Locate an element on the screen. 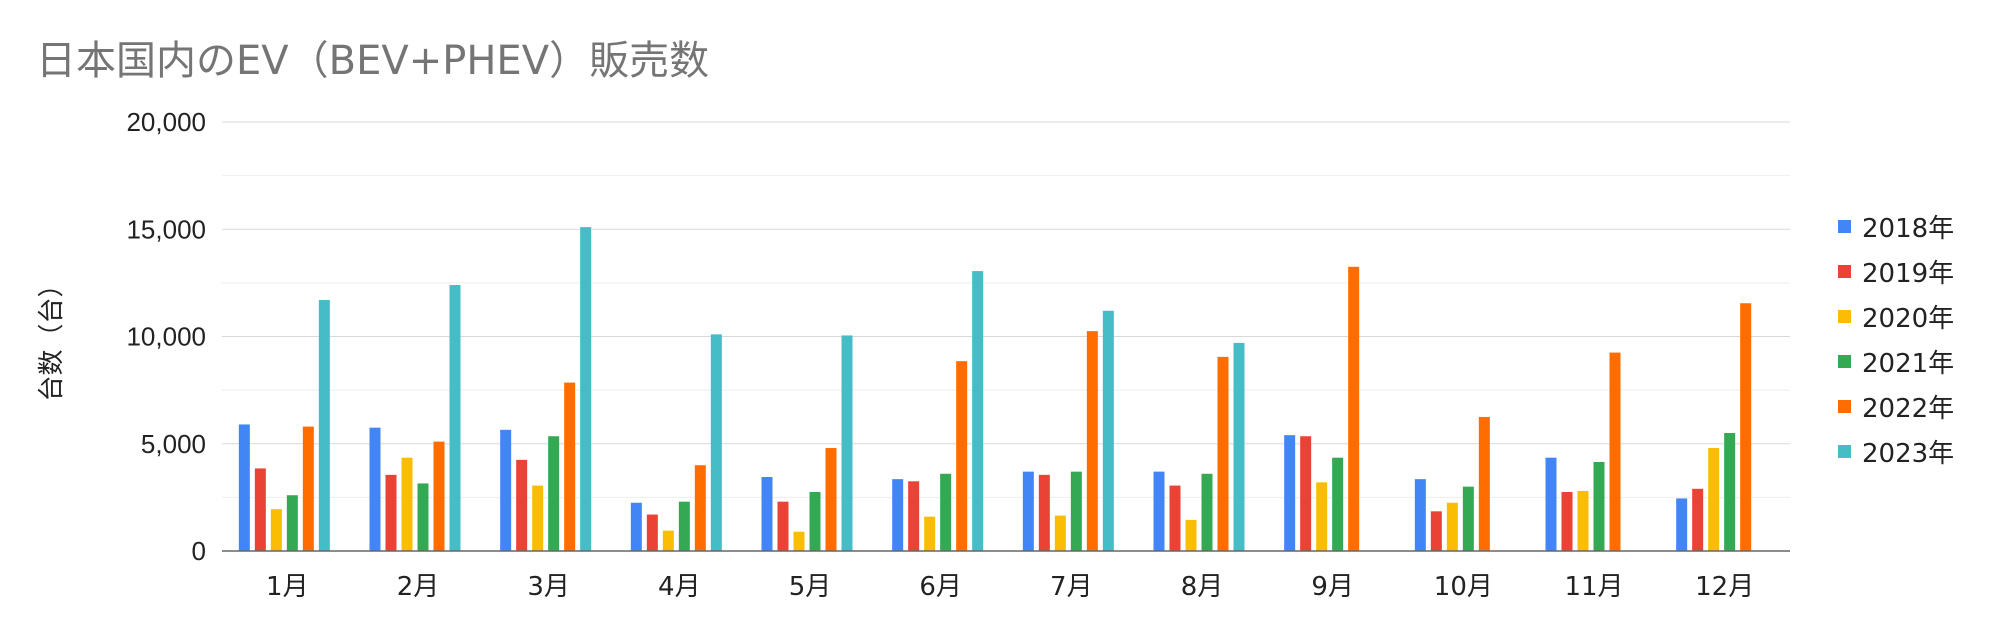  bar-2023年-2月 is located at coordinates (455, 418).